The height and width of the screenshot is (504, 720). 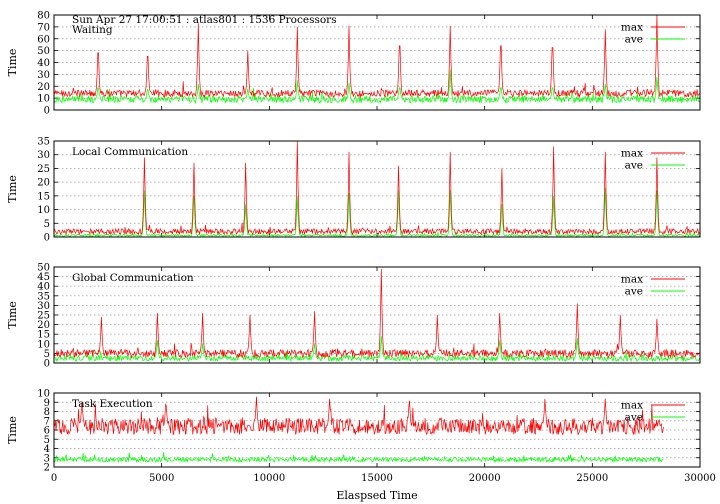 What do you see at coordinates (43, 16) in the screenshot?
I see `y-tick-label: 80` at bounding box center [43, 16].